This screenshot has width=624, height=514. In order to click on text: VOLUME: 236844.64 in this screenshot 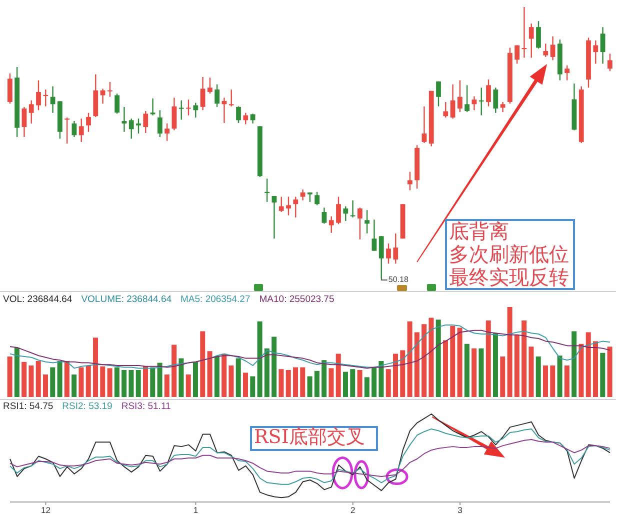, I will do `click(126, 299)`.